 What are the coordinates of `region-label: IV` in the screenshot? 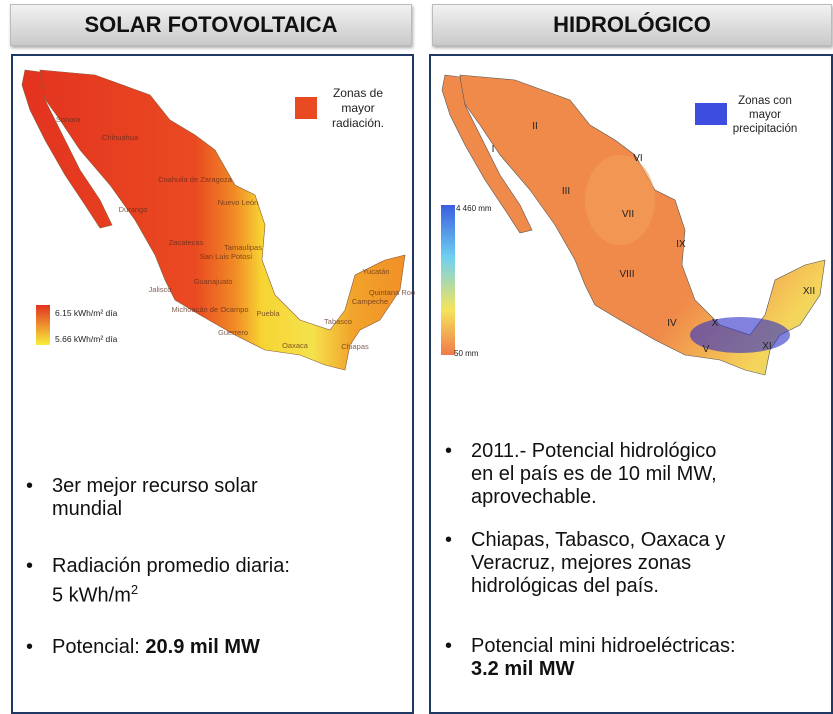 It's located at (672, 323).